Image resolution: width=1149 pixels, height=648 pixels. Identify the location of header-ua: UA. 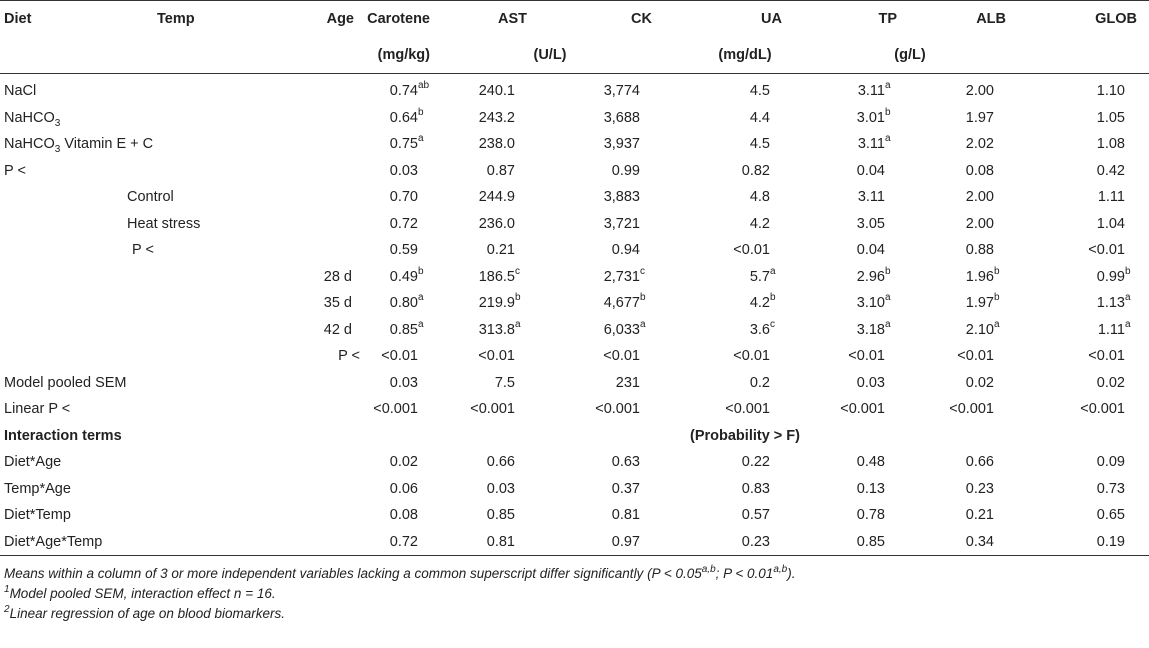
(771, 19).